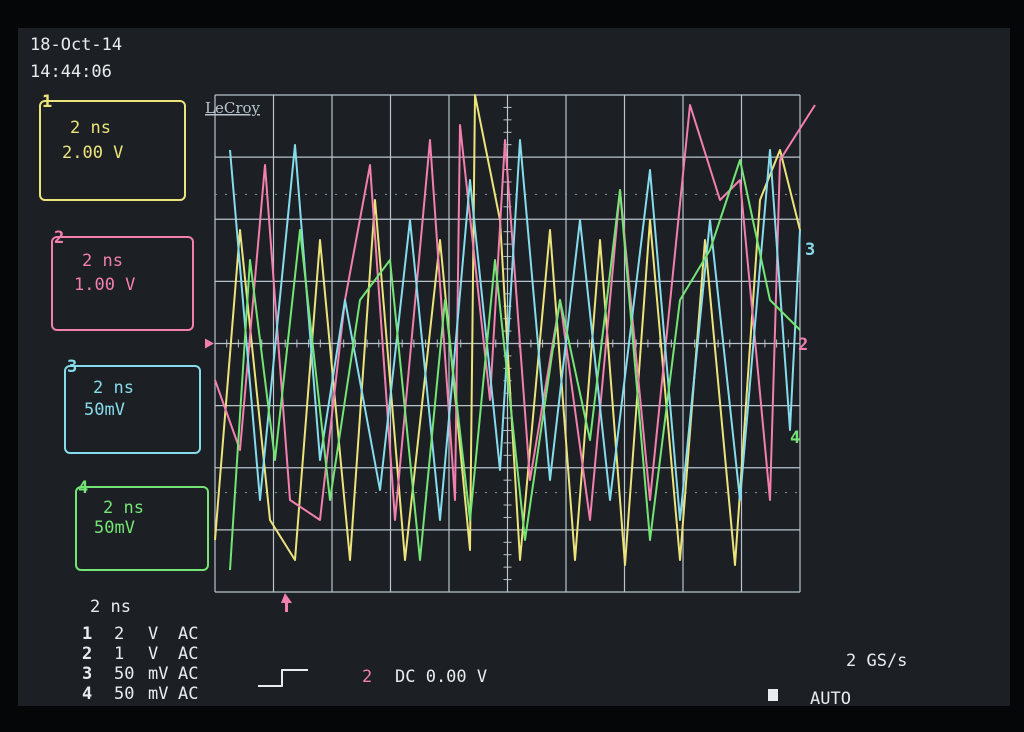 This screenshot has height=732, width=1024. I want to click on summary-table: 1 2 V AC2 1 V AC3 50 mV AC4 50 mV AC, so click(140, 664).